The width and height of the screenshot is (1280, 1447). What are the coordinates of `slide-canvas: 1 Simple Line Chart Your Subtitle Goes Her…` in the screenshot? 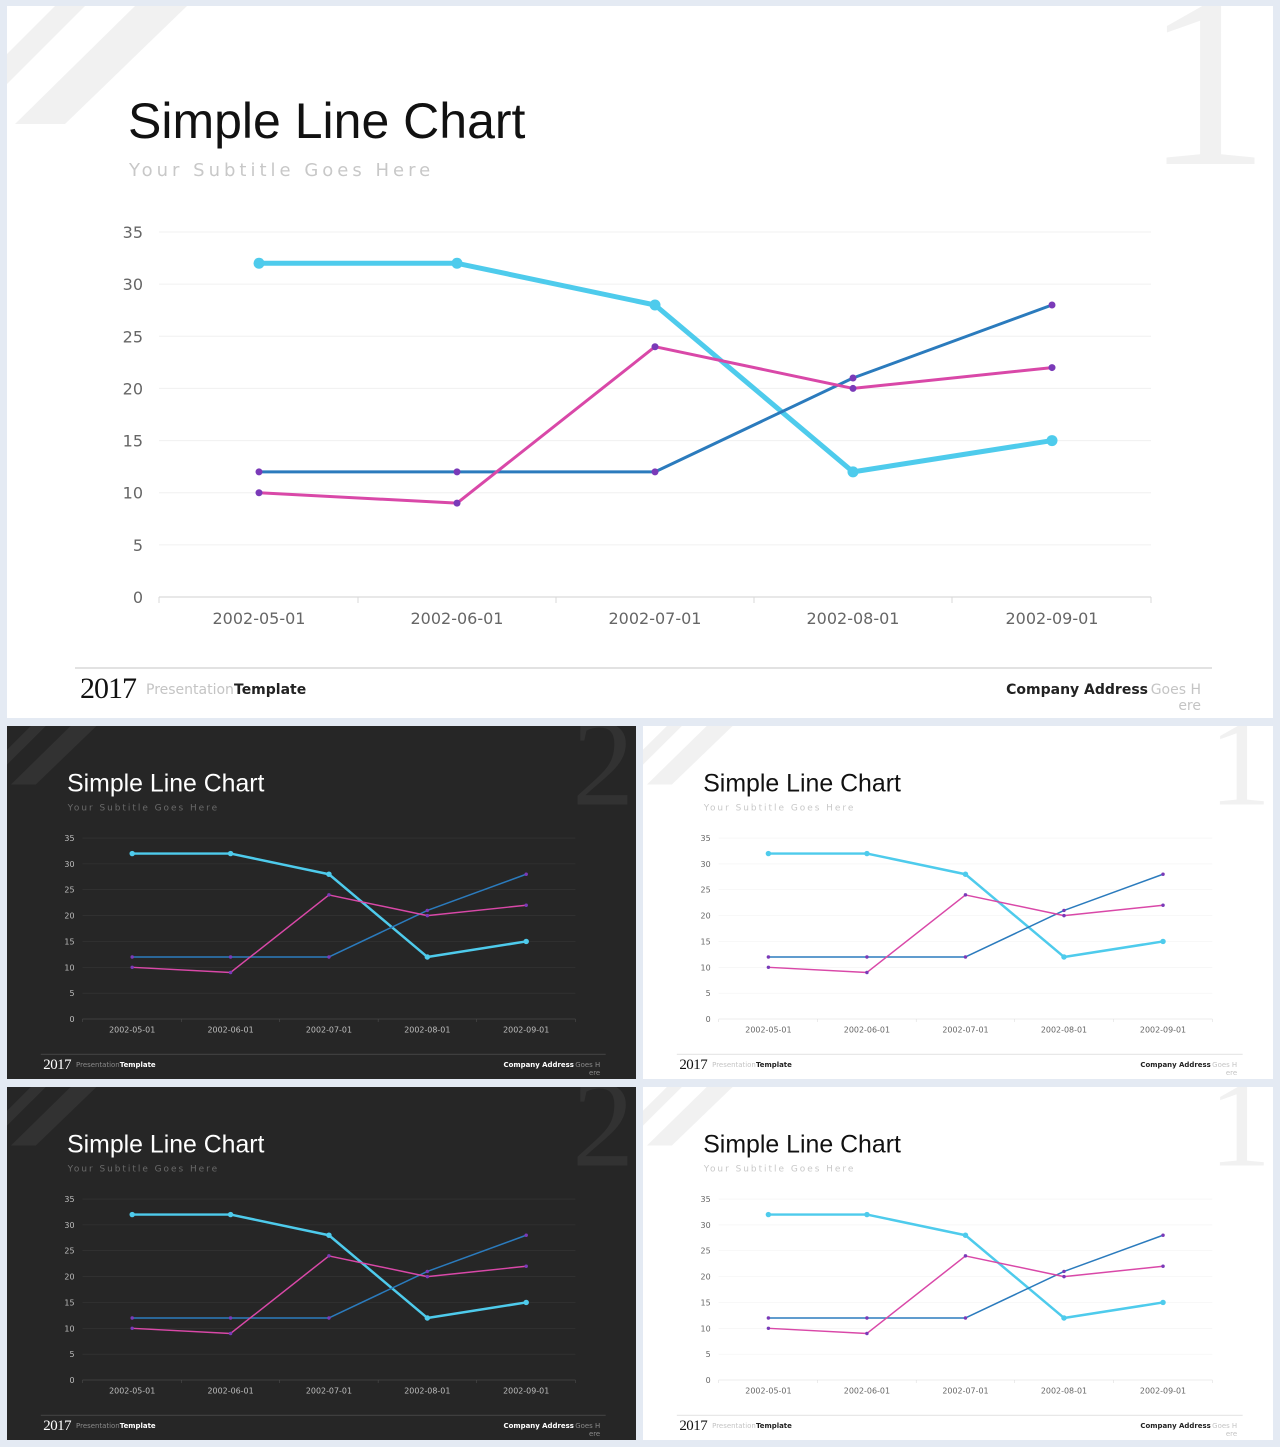 It's located at (958, 1263).